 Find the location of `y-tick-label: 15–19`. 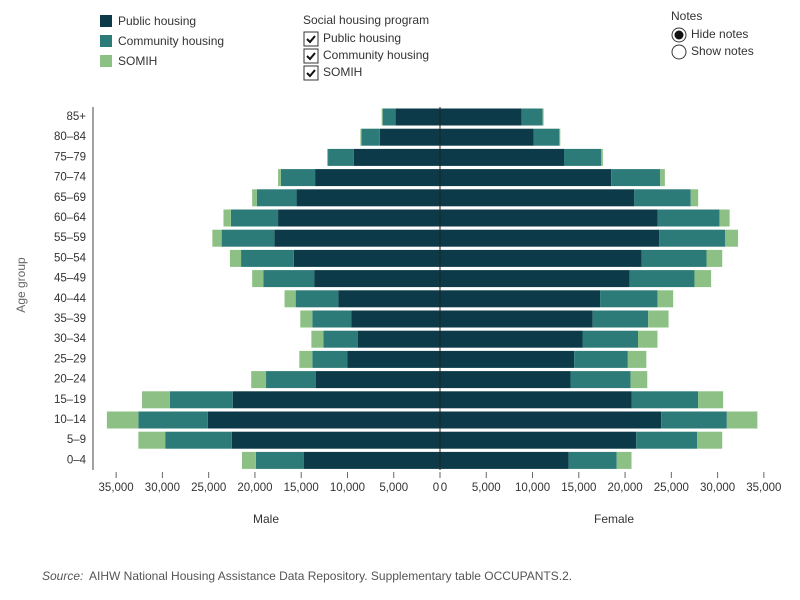

y-tick-label: 15–19 is located at coordinates (70, 400).